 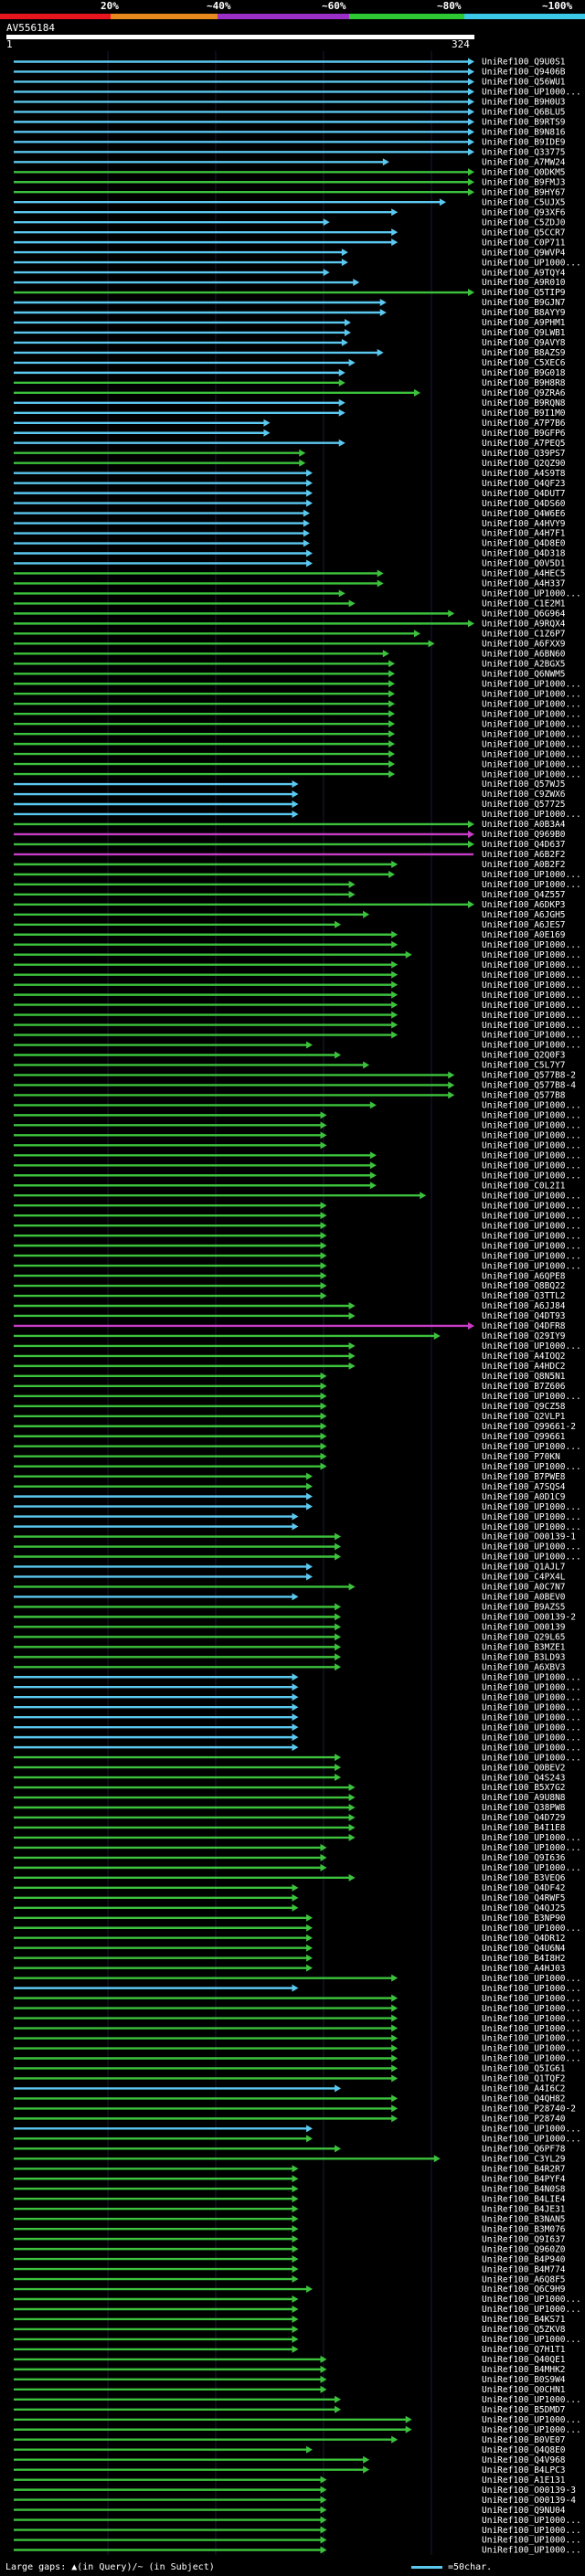 What do you see at coordinates (524, 2069) in the screenshot?
I see `hit-label: UniRef100_Q5IG61` at bounding box center [524, 2069].